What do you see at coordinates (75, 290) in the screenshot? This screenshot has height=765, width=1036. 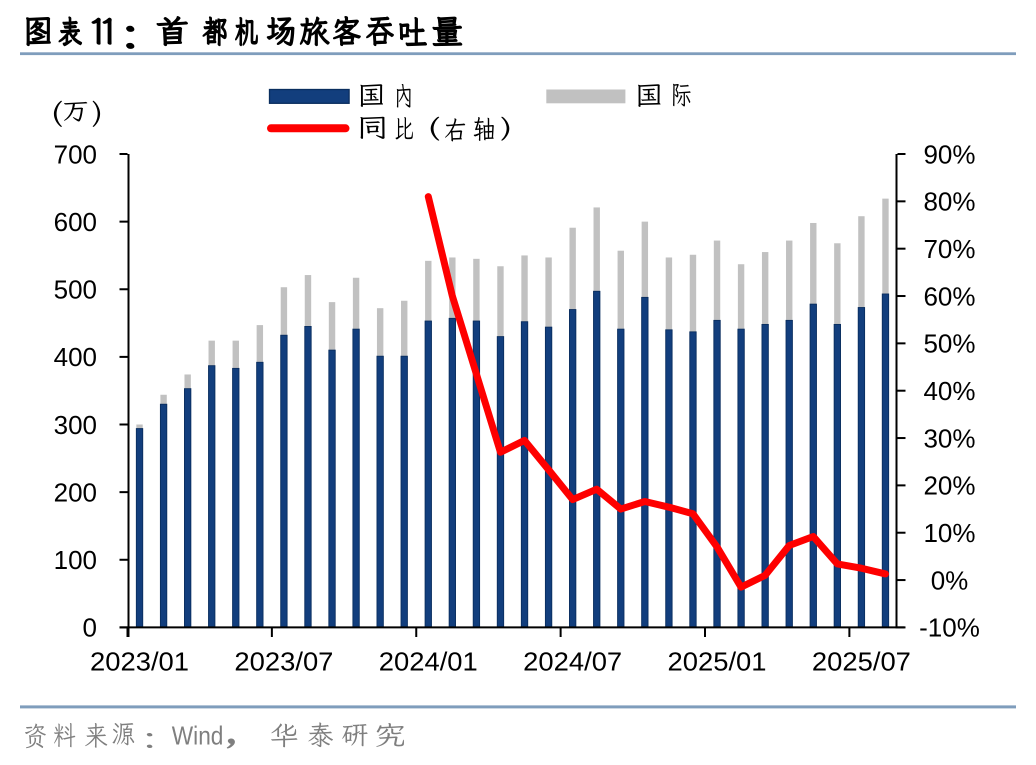 I see `svg-text: 500` at bounding box center [75, 290].